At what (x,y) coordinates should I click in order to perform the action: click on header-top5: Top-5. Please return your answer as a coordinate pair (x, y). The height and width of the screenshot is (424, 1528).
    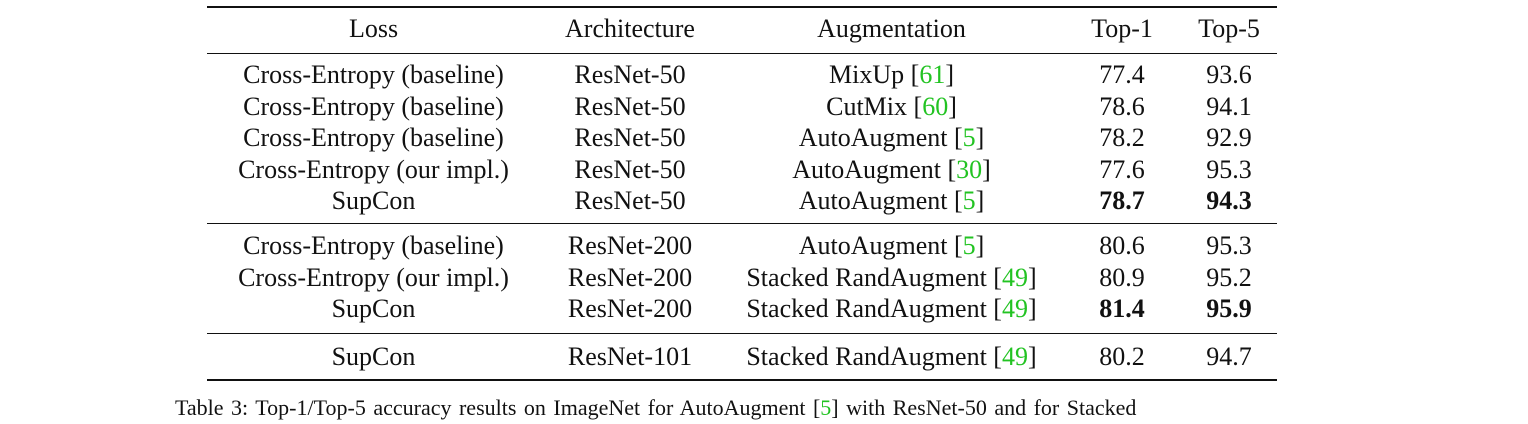
    Looking at the image, I should click on (1229, 28).